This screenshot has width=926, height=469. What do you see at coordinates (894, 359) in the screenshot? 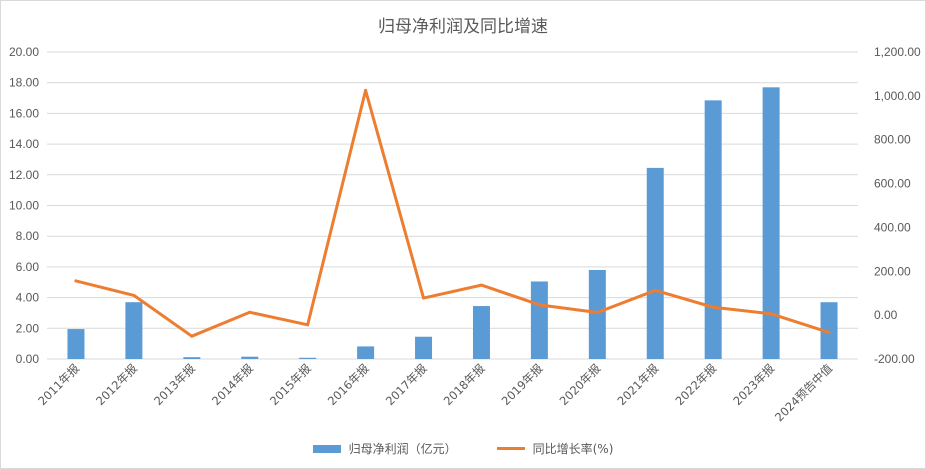
I see `right-tick-label: -200.00` at bounding box center [894, 359].